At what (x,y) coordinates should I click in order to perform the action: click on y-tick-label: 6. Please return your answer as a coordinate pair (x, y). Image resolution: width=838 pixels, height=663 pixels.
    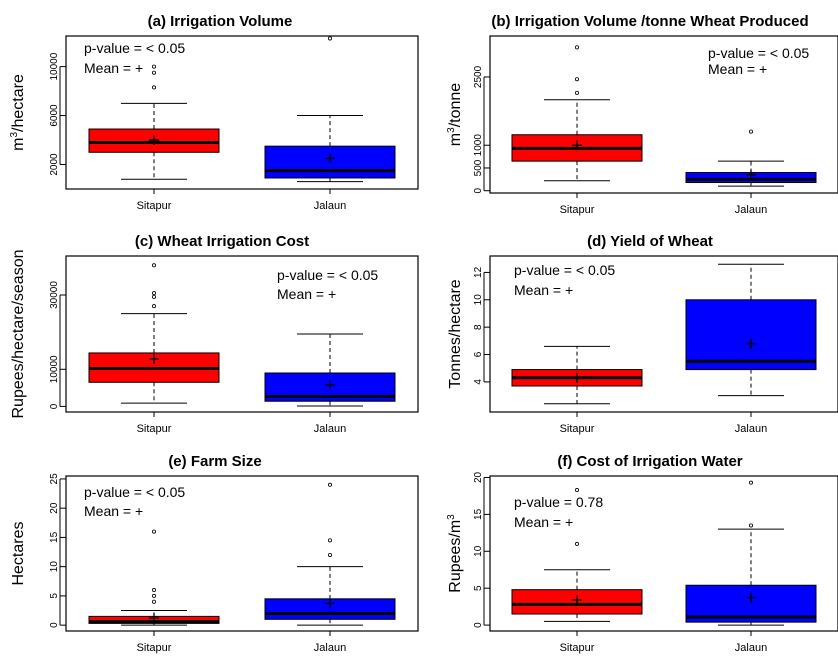
    Looking at the image, I should click on (478, 354).